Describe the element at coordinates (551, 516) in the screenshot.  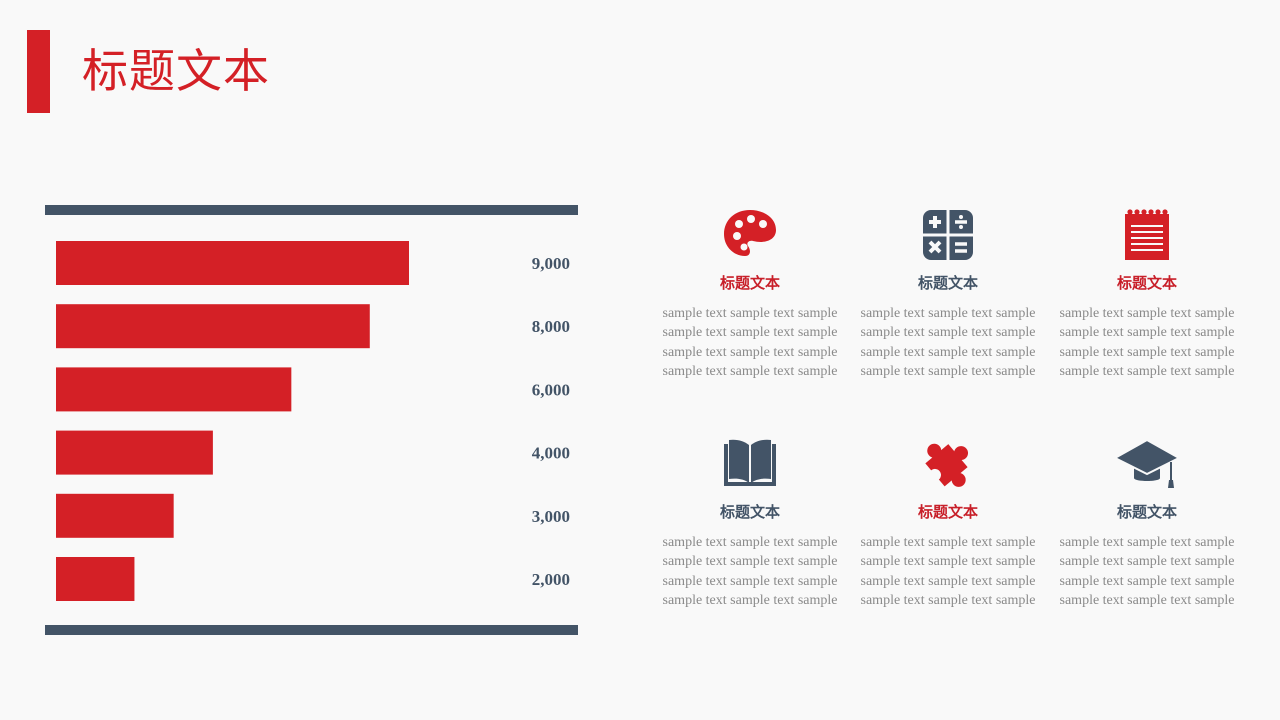
I see `bar-value-label: 3,000` at that location.